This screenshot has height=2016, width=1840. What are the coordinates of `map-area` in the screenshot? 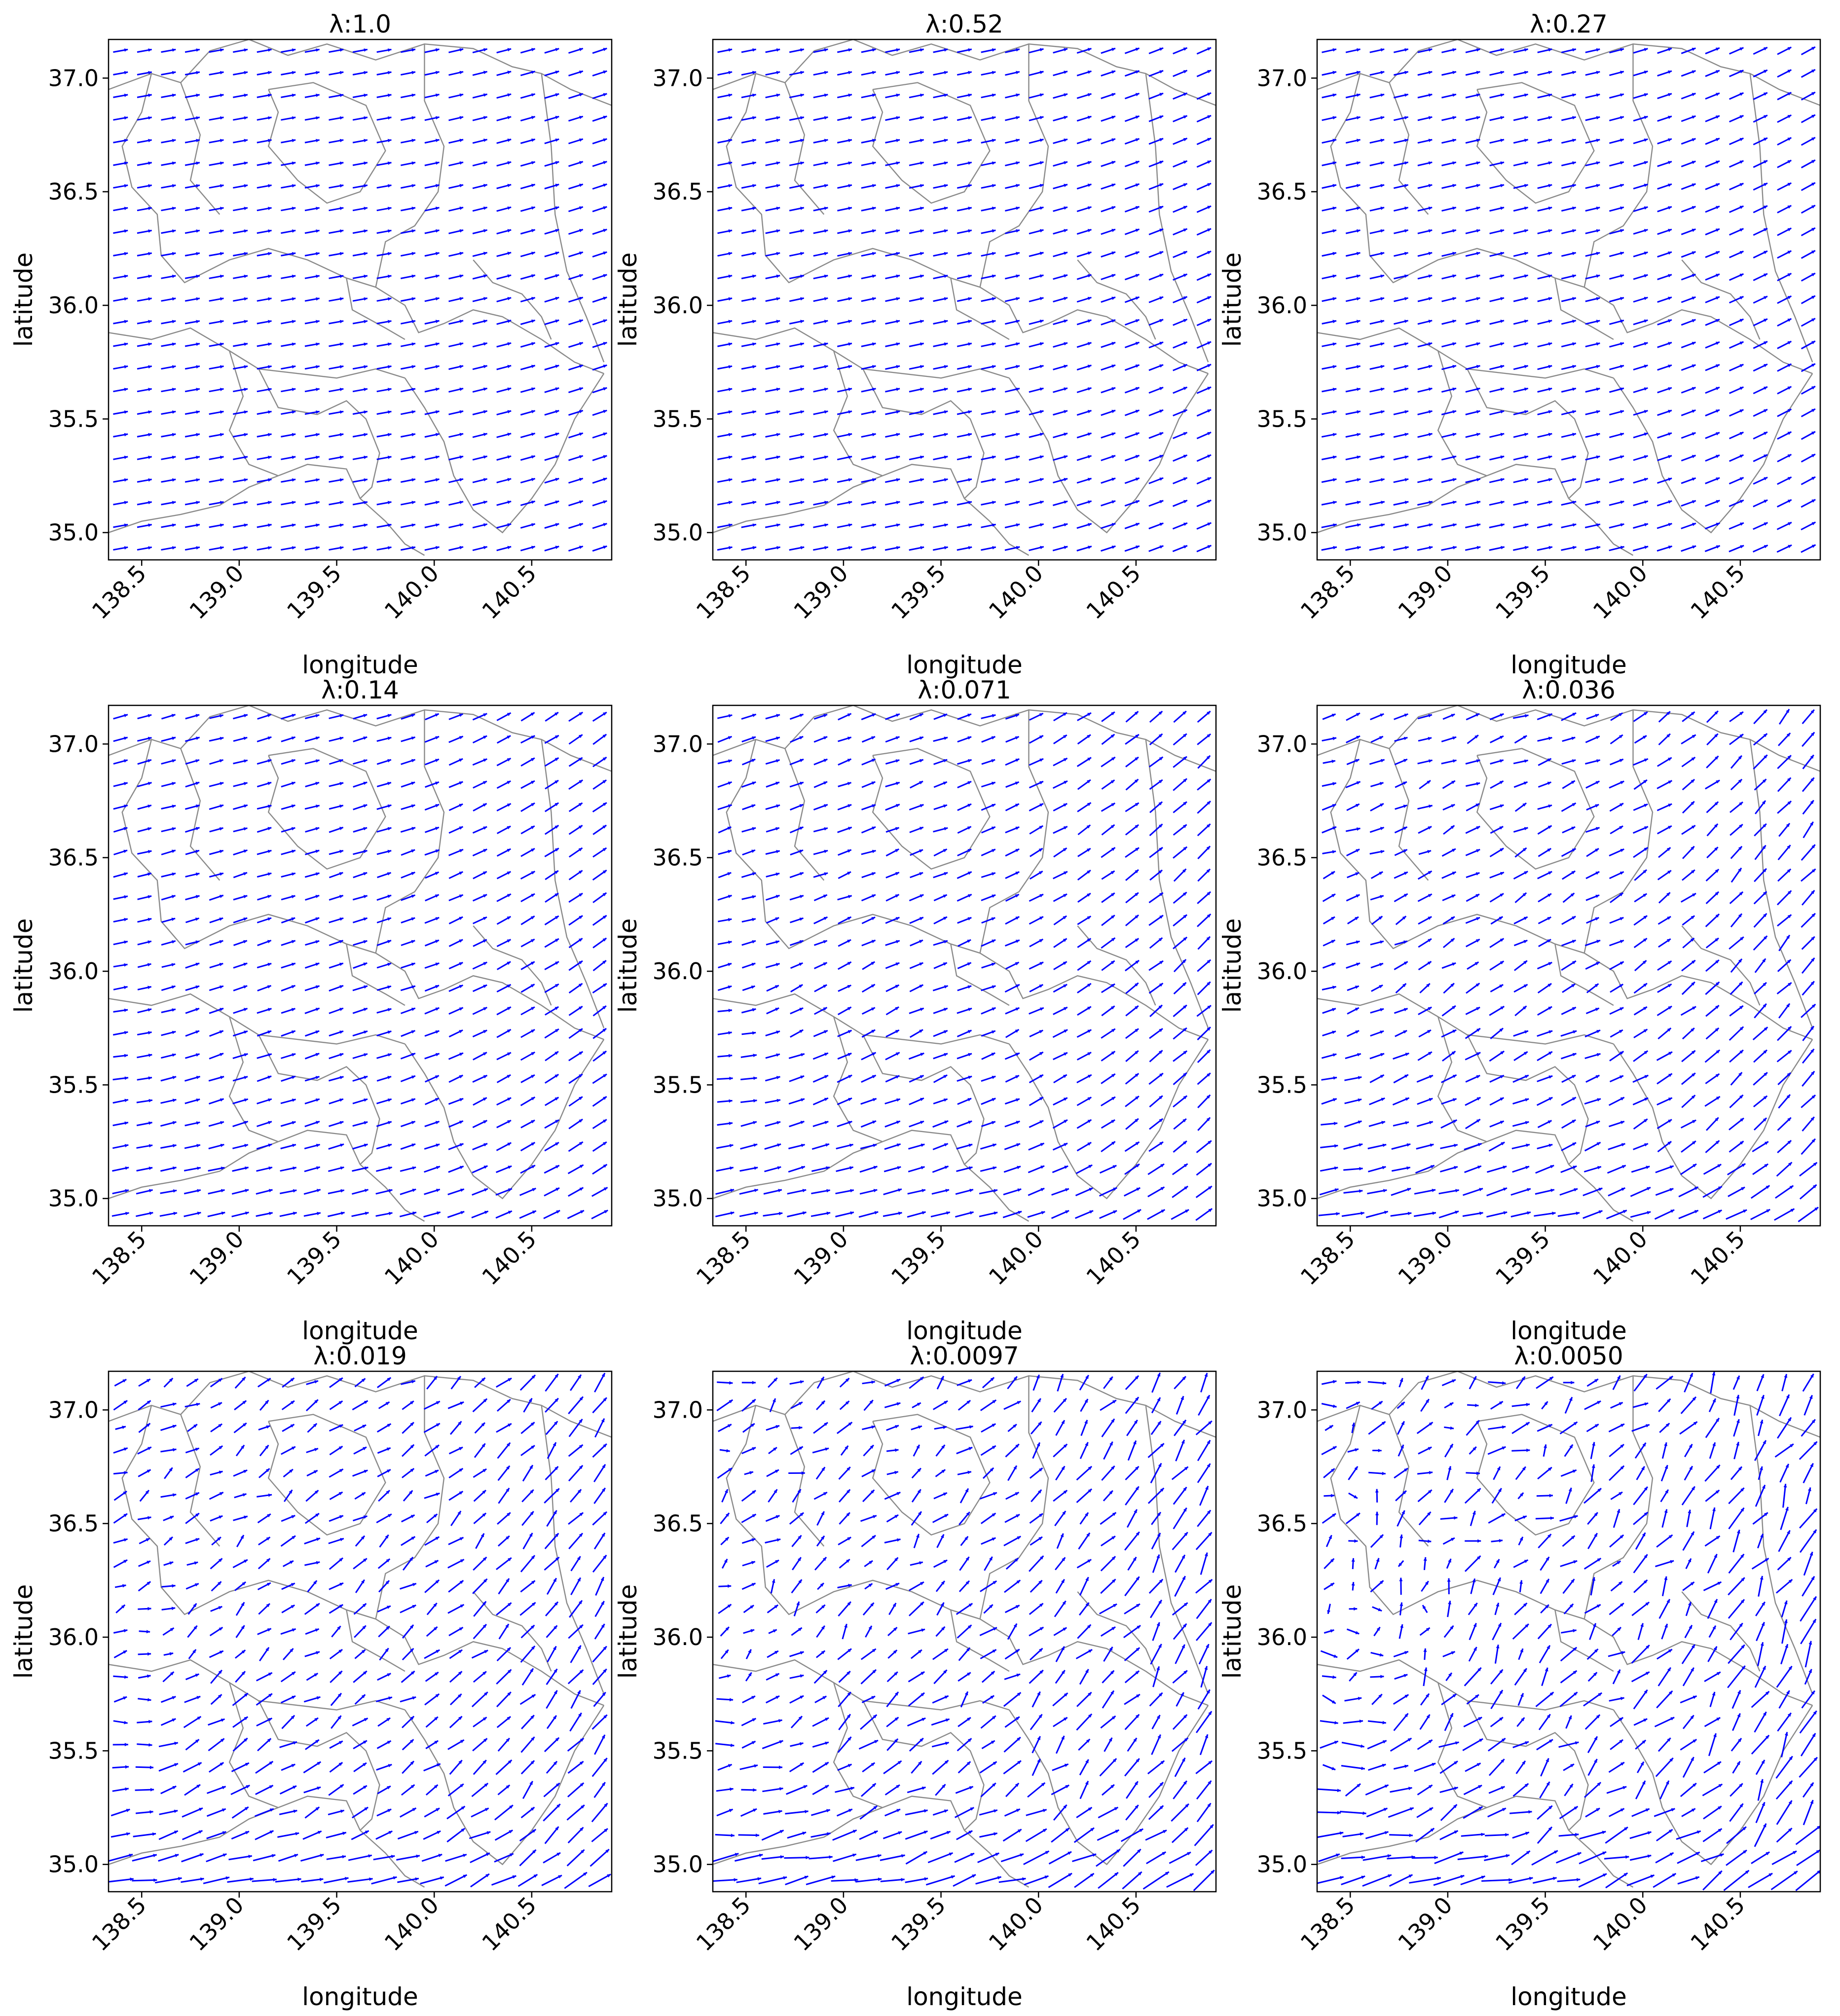 It's located at (1568, 297).